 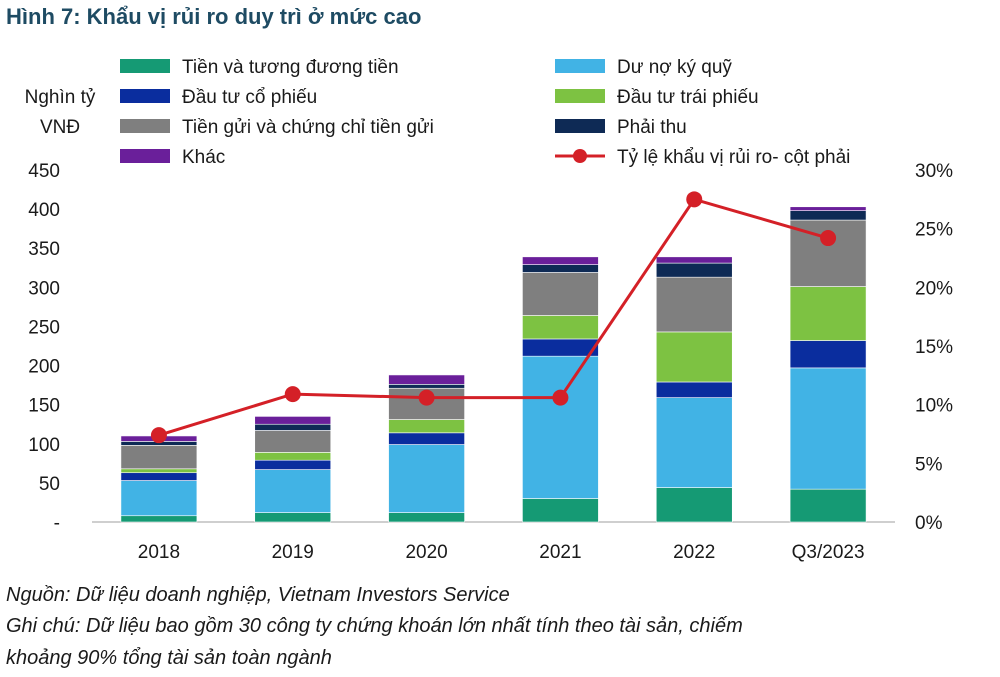 I want to click on legend-label: Tiền và tương đương tiền, so click(x=290, y=67).